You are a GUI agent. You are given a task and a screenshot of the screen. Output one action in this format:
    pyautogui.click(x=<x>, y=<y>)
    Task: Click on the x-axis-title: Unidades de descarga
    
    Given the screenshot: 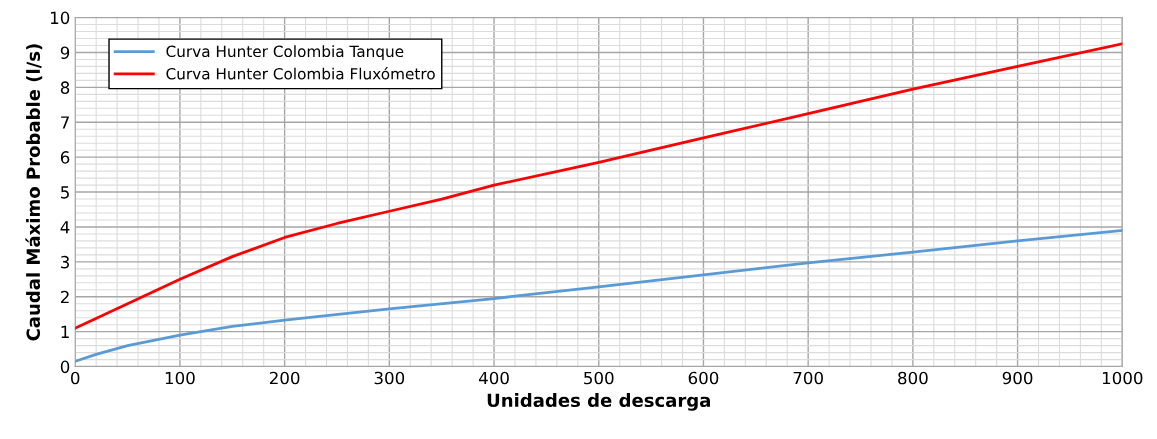 What is the action you would take?
    pyautogui.click(x=598, y=402)
    